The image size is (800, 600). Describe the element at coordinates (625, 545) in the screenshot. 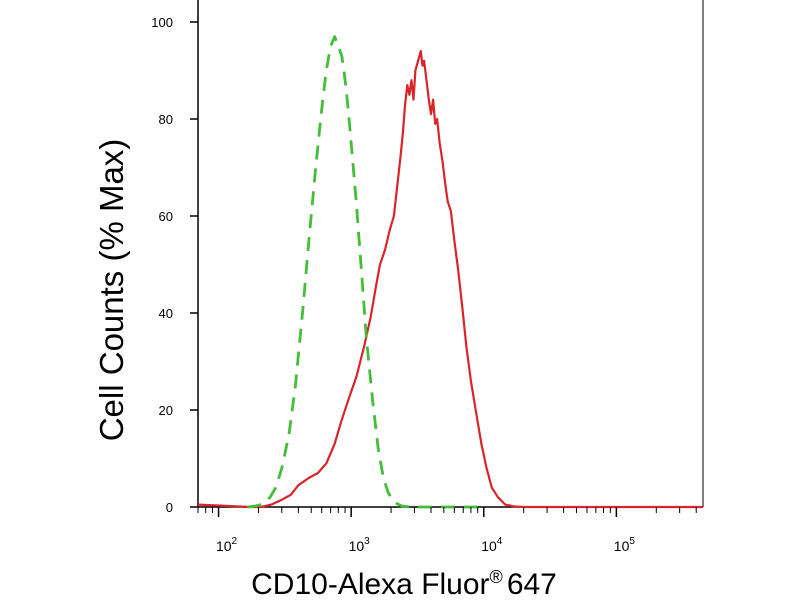

I see `x-tick-label: 10⁵` at that location.